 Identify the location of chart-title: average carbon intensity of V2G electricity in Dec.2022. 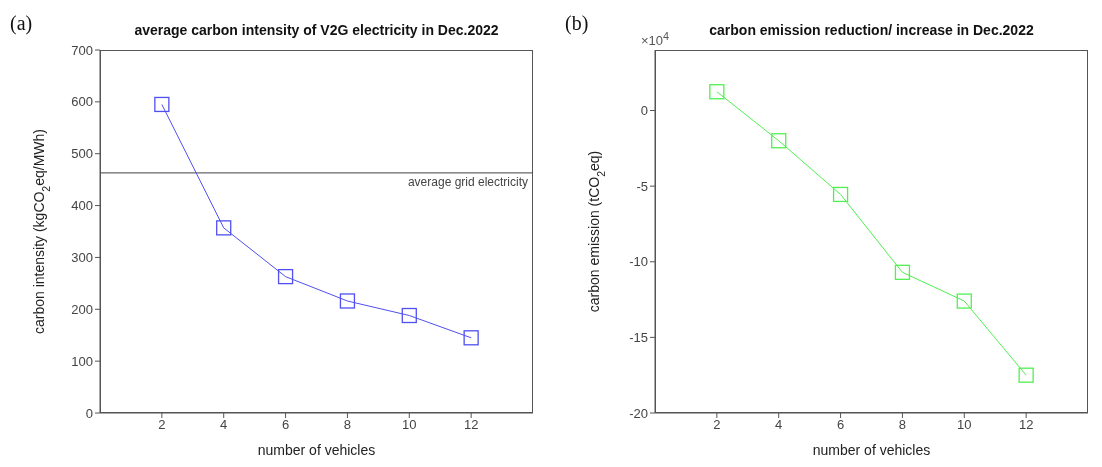
(316, 30).